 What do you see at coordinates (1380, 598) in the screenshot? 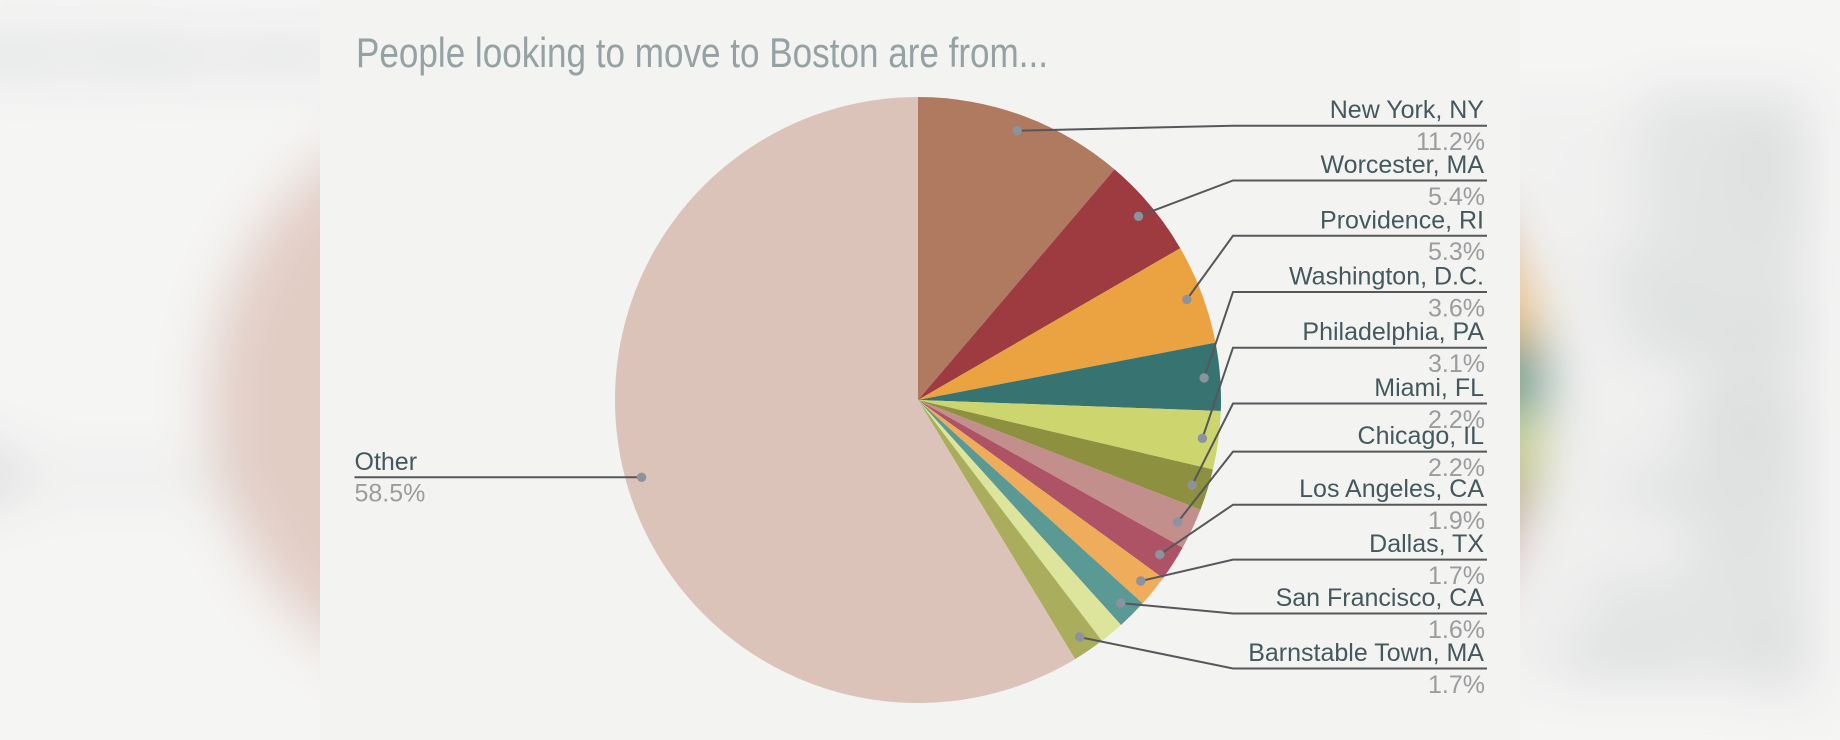
I see `svg-text: San Francisco, CA` at bounding box center [1380, 598].